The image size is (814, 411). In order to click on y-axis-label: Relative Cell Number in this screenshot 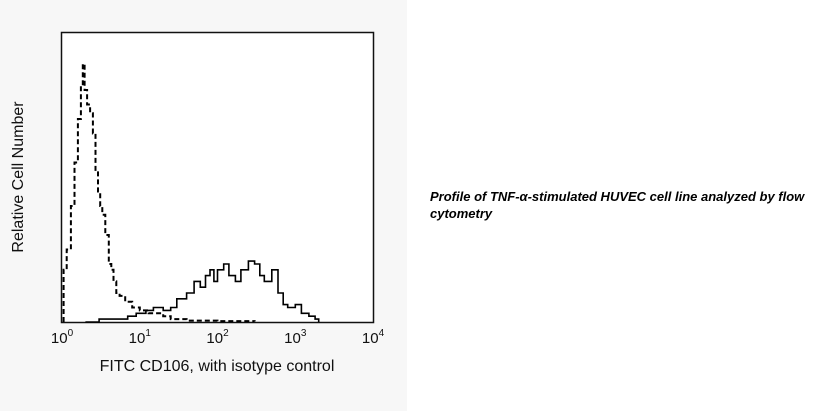, I will do `click(18, 177)`.